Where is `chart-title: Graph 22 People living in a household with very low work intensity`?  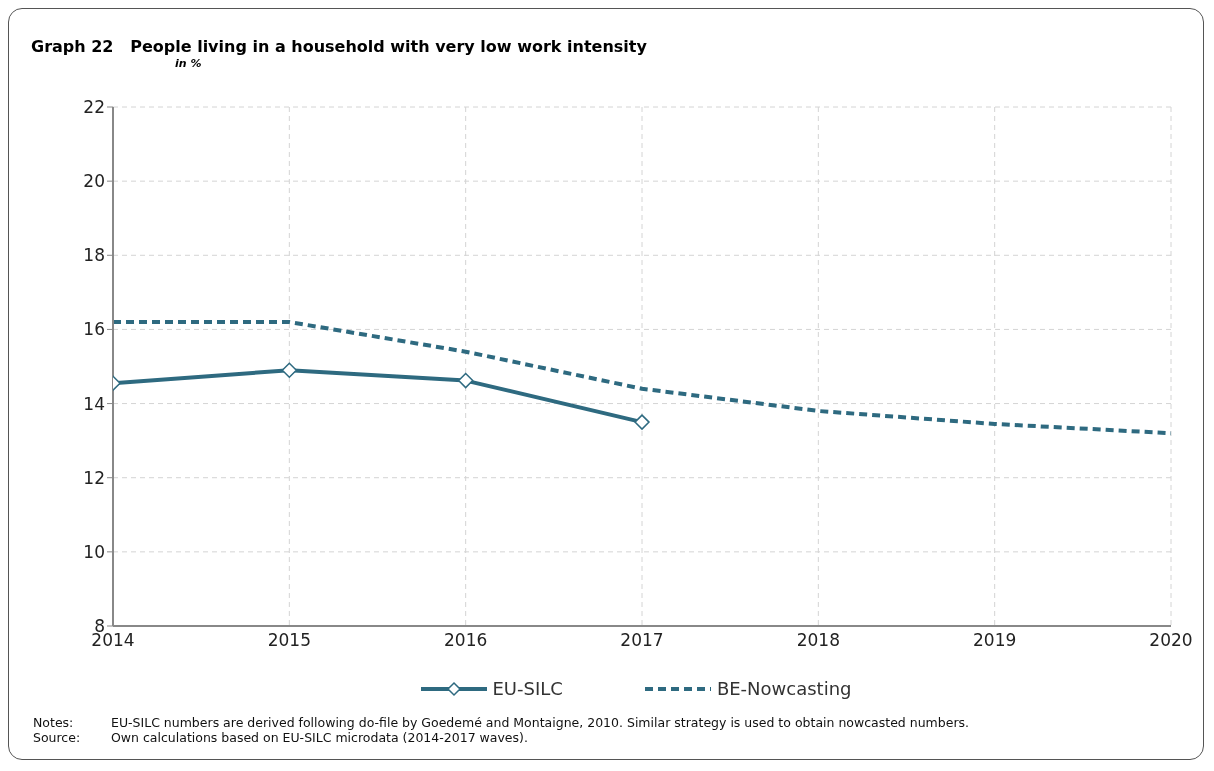 chart-title: Graph 22 People living in a household with very low work intensity is located at coordinates (339, 46).